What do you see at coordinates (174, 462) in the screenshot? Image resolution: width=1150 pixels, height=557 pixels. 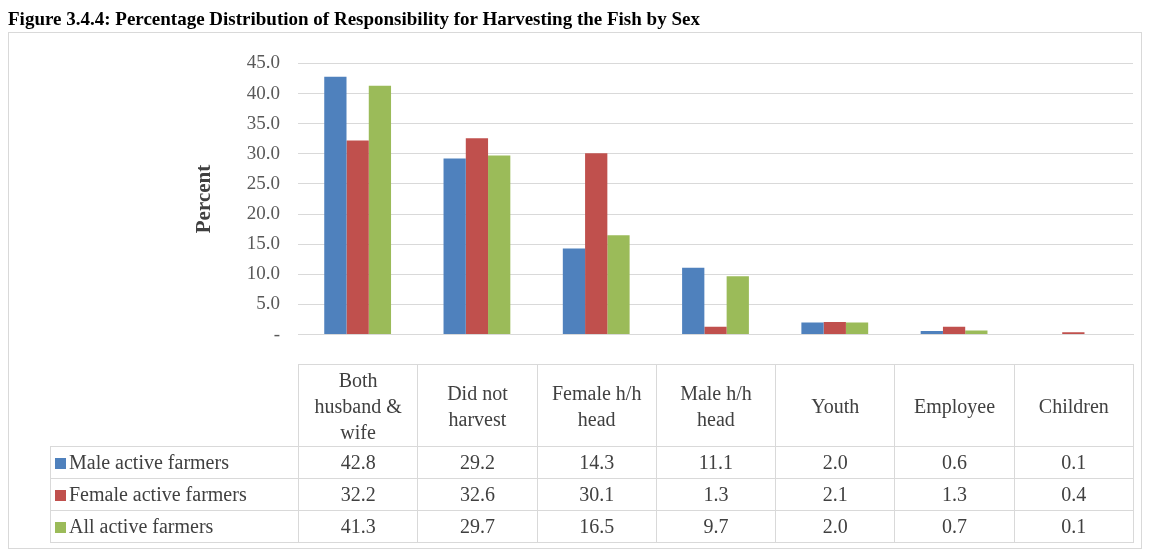 I see `legend-label: Male active farmers` at bounding box center [174, 462].